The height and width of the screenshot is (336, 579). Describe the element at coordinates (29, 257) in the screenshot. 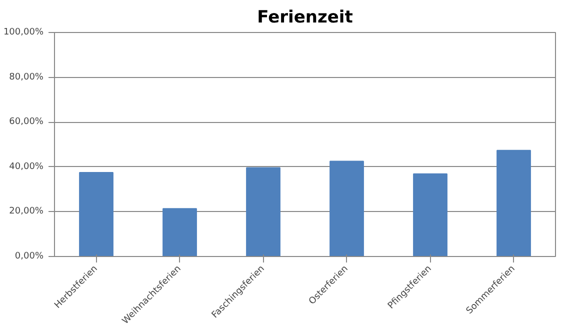

I see `y-tick-label: 0,00%` at that location.